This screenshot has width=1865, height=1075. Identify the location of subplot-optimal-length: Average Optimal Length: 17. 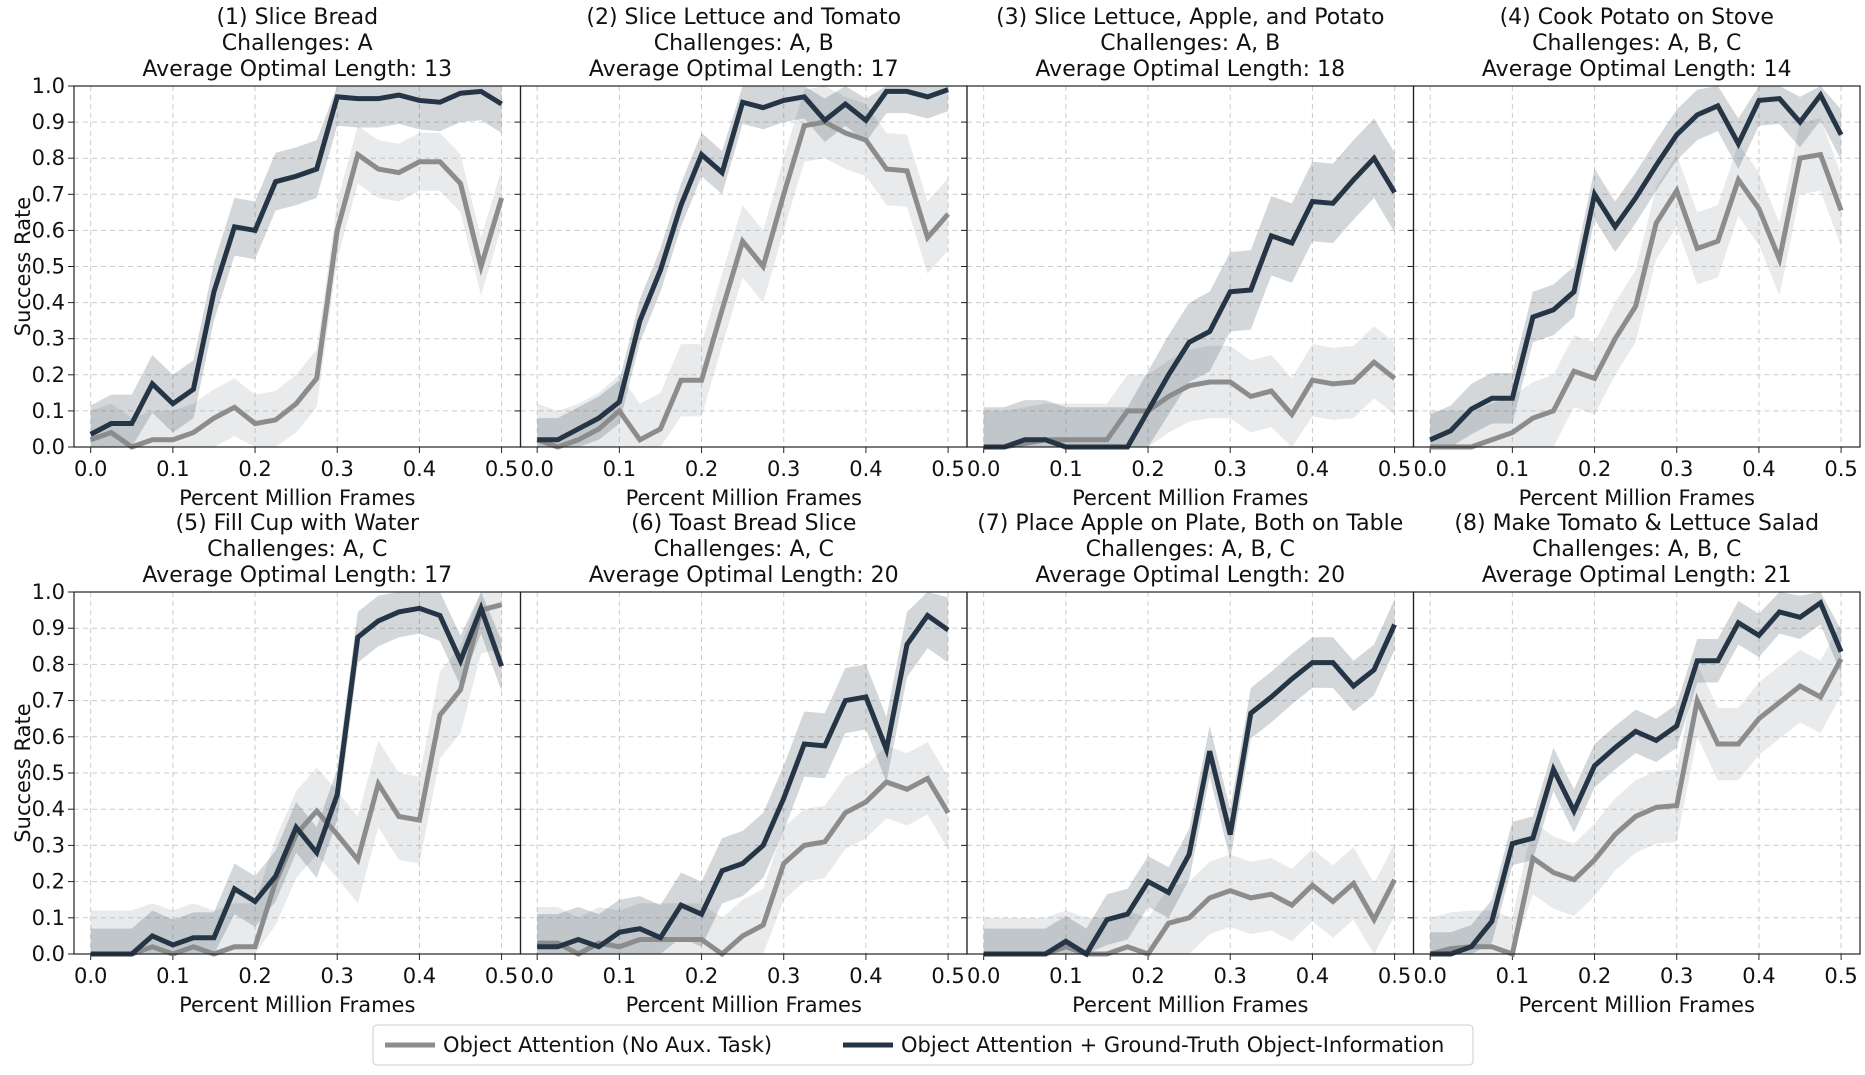
(297, 575).